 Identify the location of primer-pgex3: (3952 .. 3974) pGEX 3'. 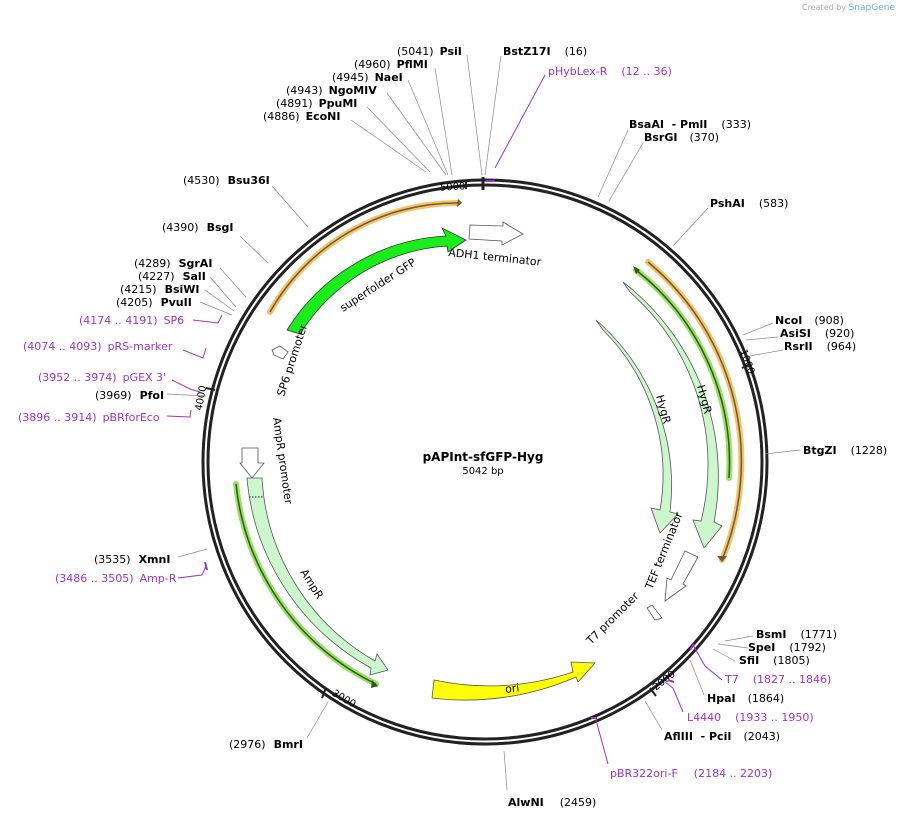
(102, 377).